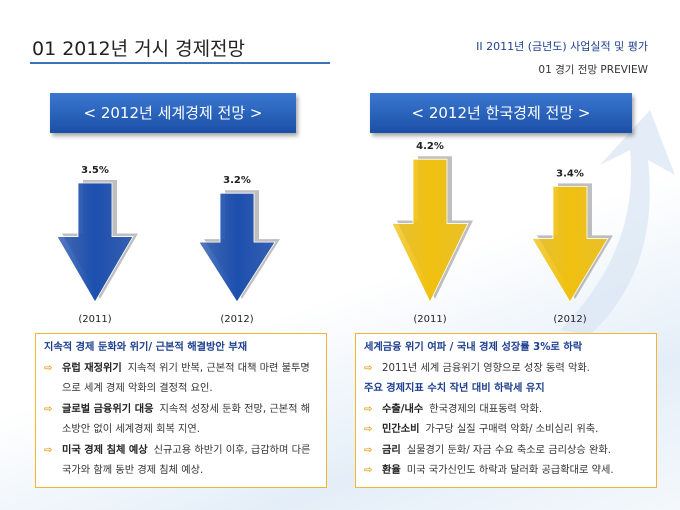  Describe the element at coordinates (486, 368) in the screenshot. I see `note-text: 2011년 세계 금융위기 영향으로 성장 동력 악화.` at that location.